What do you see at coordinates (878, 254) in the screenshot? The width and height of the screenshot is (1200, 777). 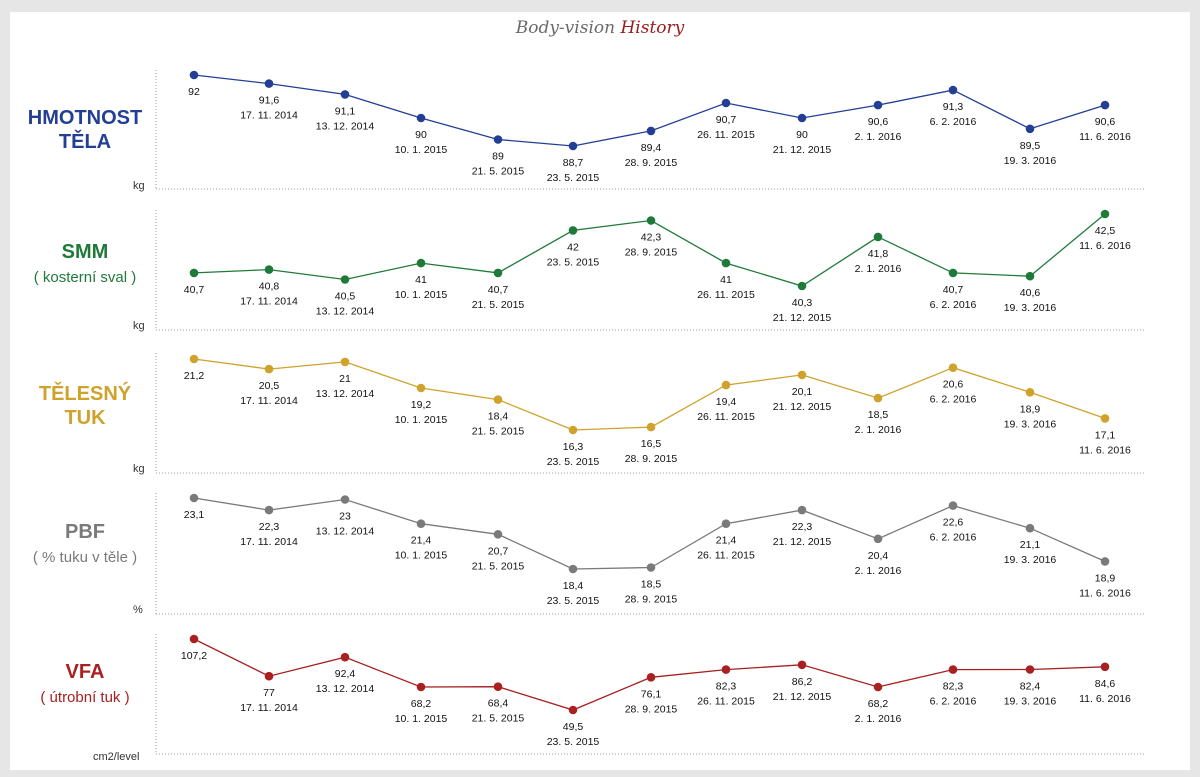 I see `smm-value-label-9: 41,8` at bounding box center [878, 254].